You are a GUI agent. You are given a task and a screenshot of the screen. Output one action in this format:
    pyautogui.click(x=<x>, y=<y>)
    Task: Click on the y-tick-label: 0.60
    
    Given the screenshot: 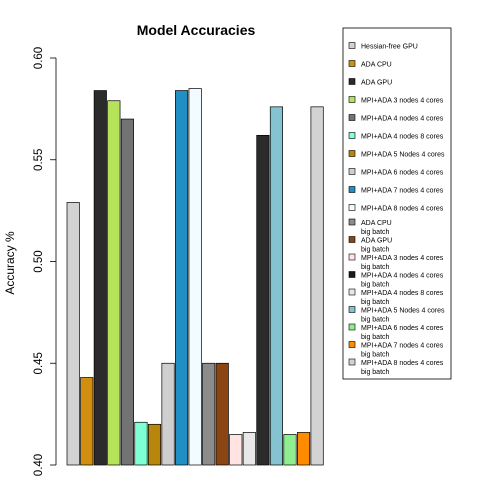 What is the action you would take?
    pyautogui.click(x=39, y=58)
    